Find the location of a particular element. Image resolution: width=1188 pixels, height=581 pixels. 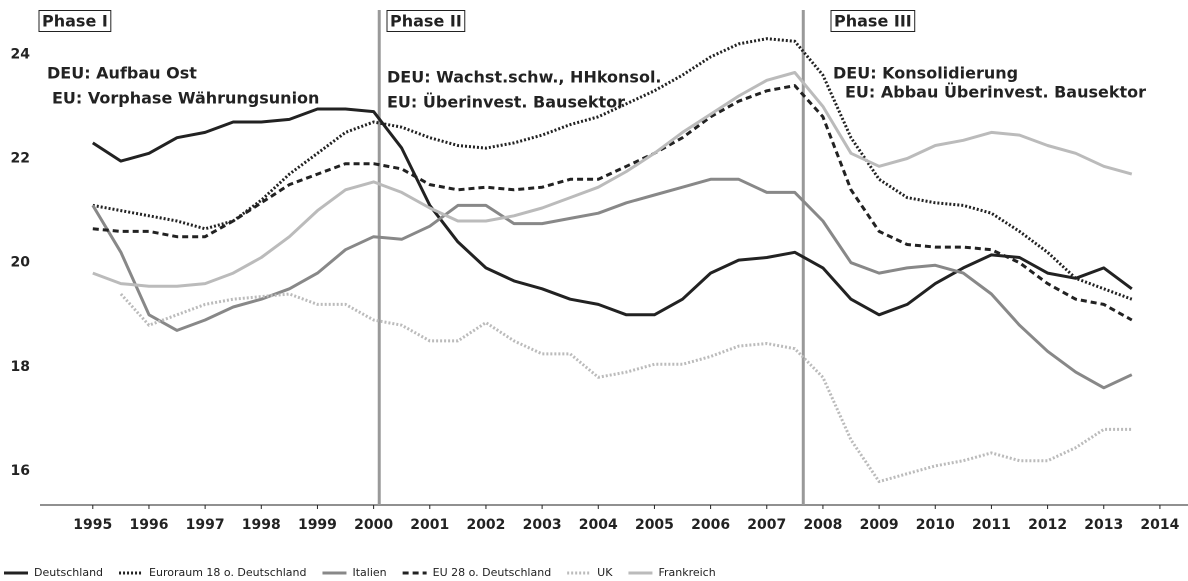

annotation: DEU: Konsolidierung is located at coordinates (925, 73).